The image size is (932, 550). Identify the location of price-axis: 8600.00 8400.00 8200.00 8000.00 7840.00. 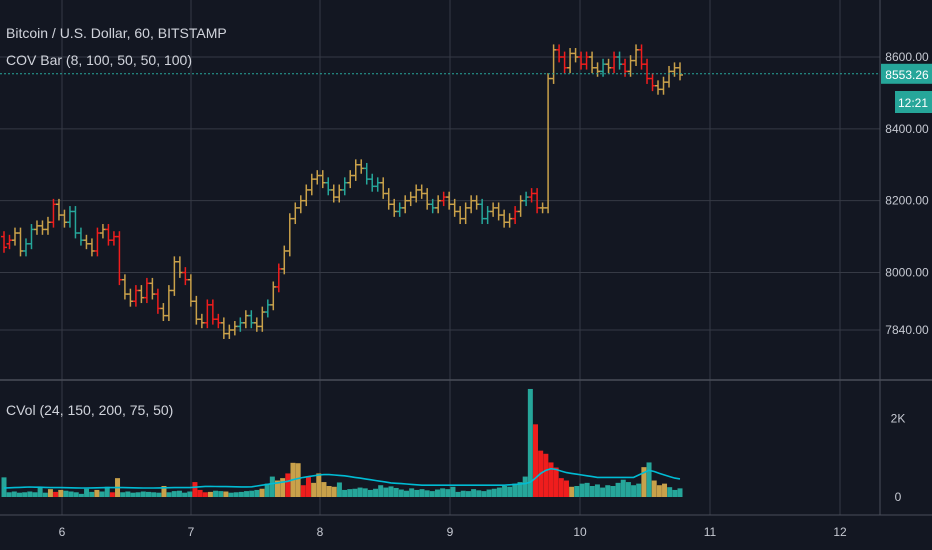
(907, 193).